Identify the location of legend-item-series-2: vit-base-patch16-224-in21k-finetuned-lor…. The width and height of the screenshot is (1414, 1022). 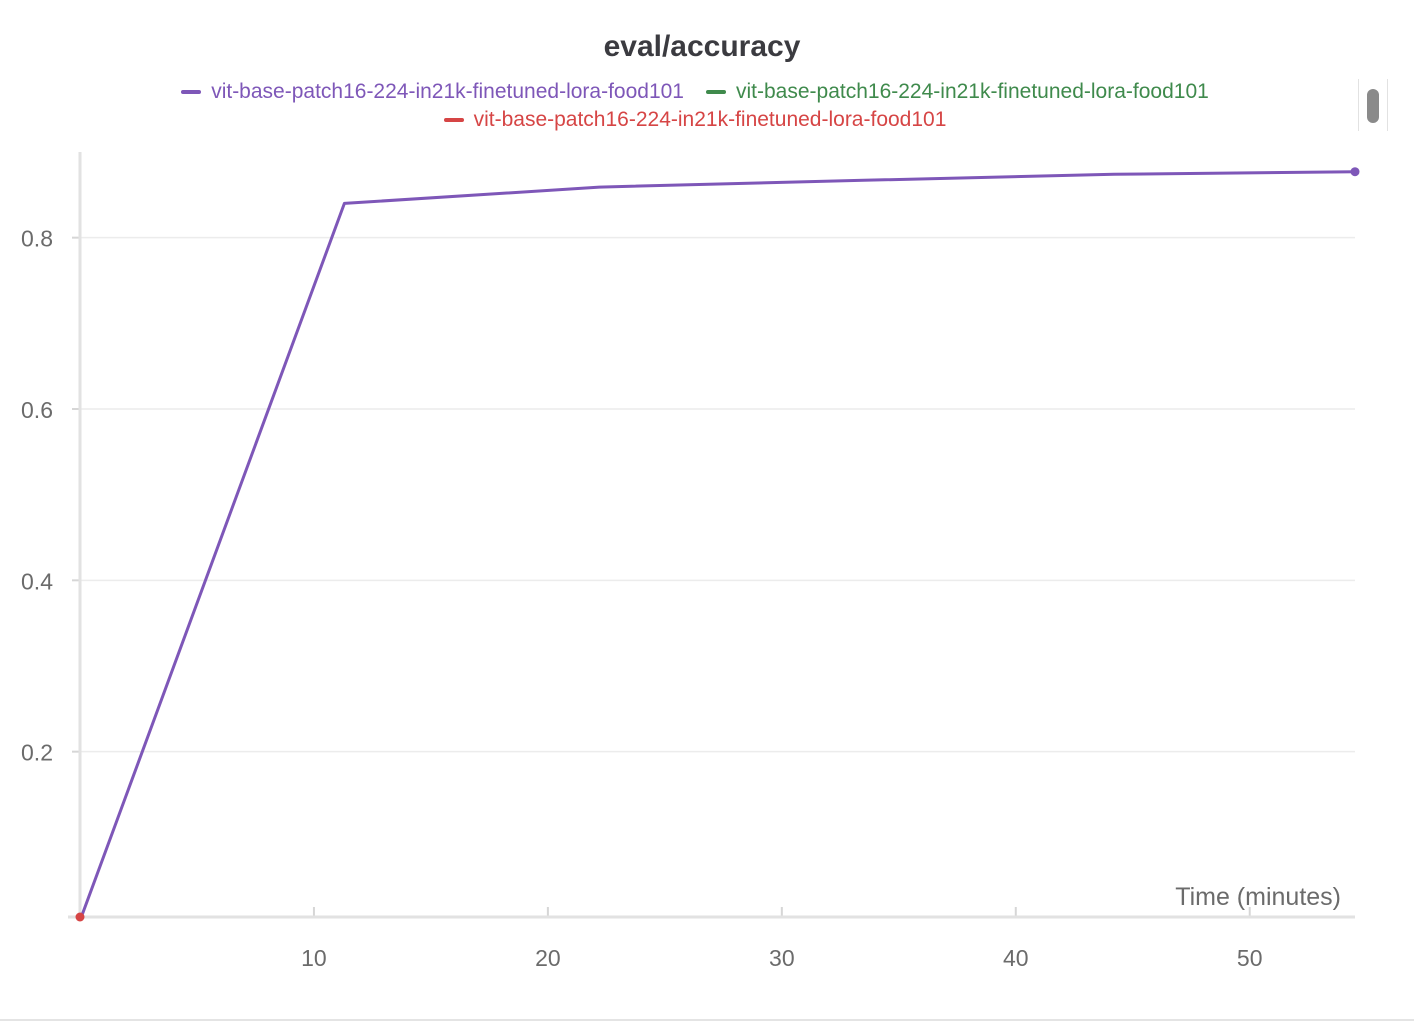
(957, 92).